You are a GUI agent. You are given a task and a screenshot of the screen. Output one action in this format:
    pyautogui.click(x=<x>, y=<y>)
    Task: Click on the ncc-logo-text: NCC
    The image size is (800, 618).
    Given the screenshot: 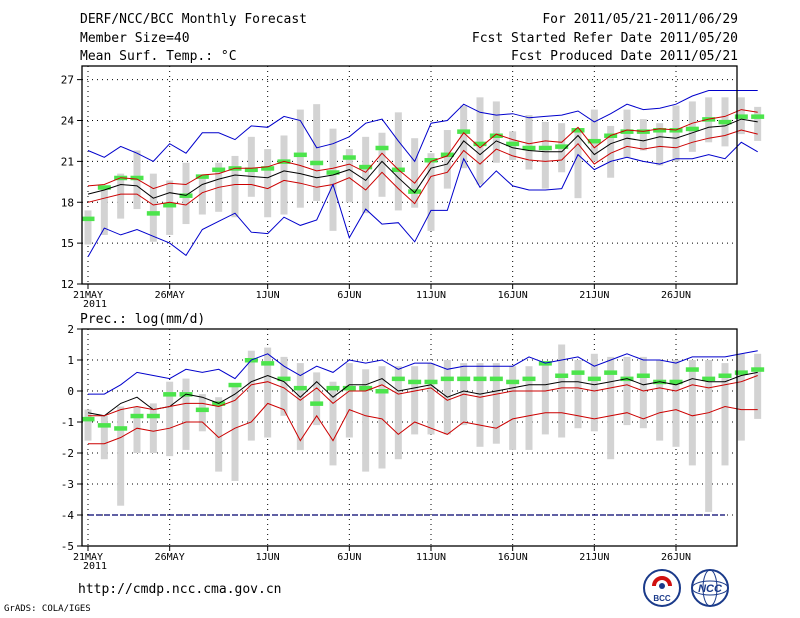 What is the action you would take?
    pyautogui.click(x=710, y=589)
    